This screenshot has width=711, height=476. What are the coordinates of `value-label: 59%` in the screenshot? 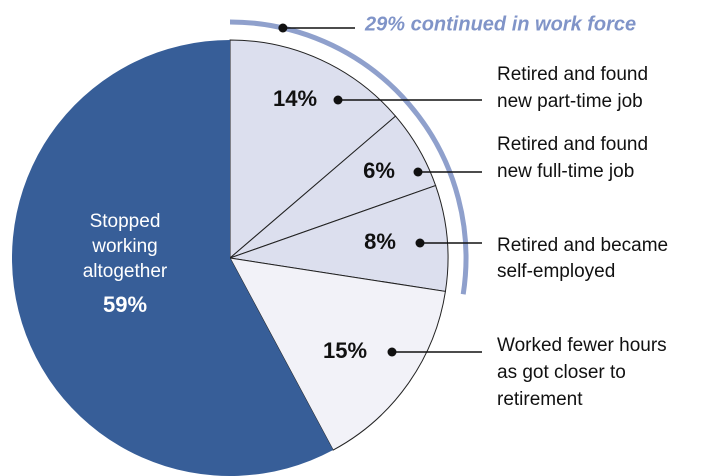 It's located at (125, 304).